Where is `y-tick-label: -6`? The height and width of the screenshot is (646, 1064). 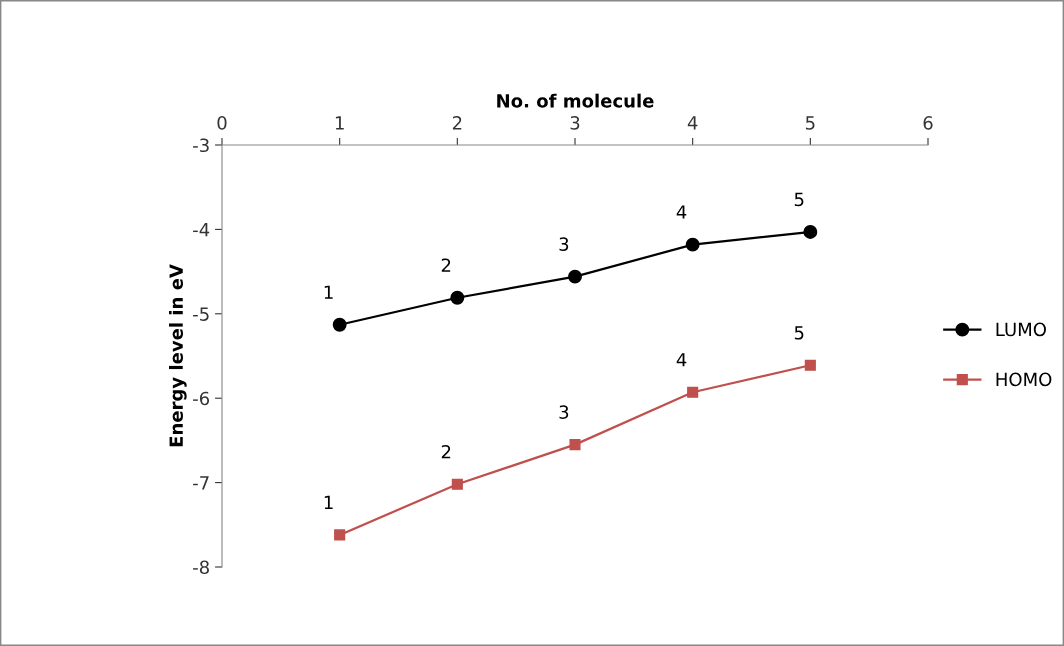
y-tick-label: -6 is located at coordinates (201, 398).